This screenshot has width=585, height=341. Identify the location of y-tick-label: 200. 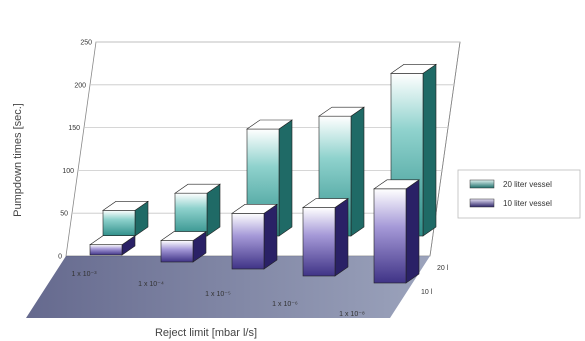
(80, 85).